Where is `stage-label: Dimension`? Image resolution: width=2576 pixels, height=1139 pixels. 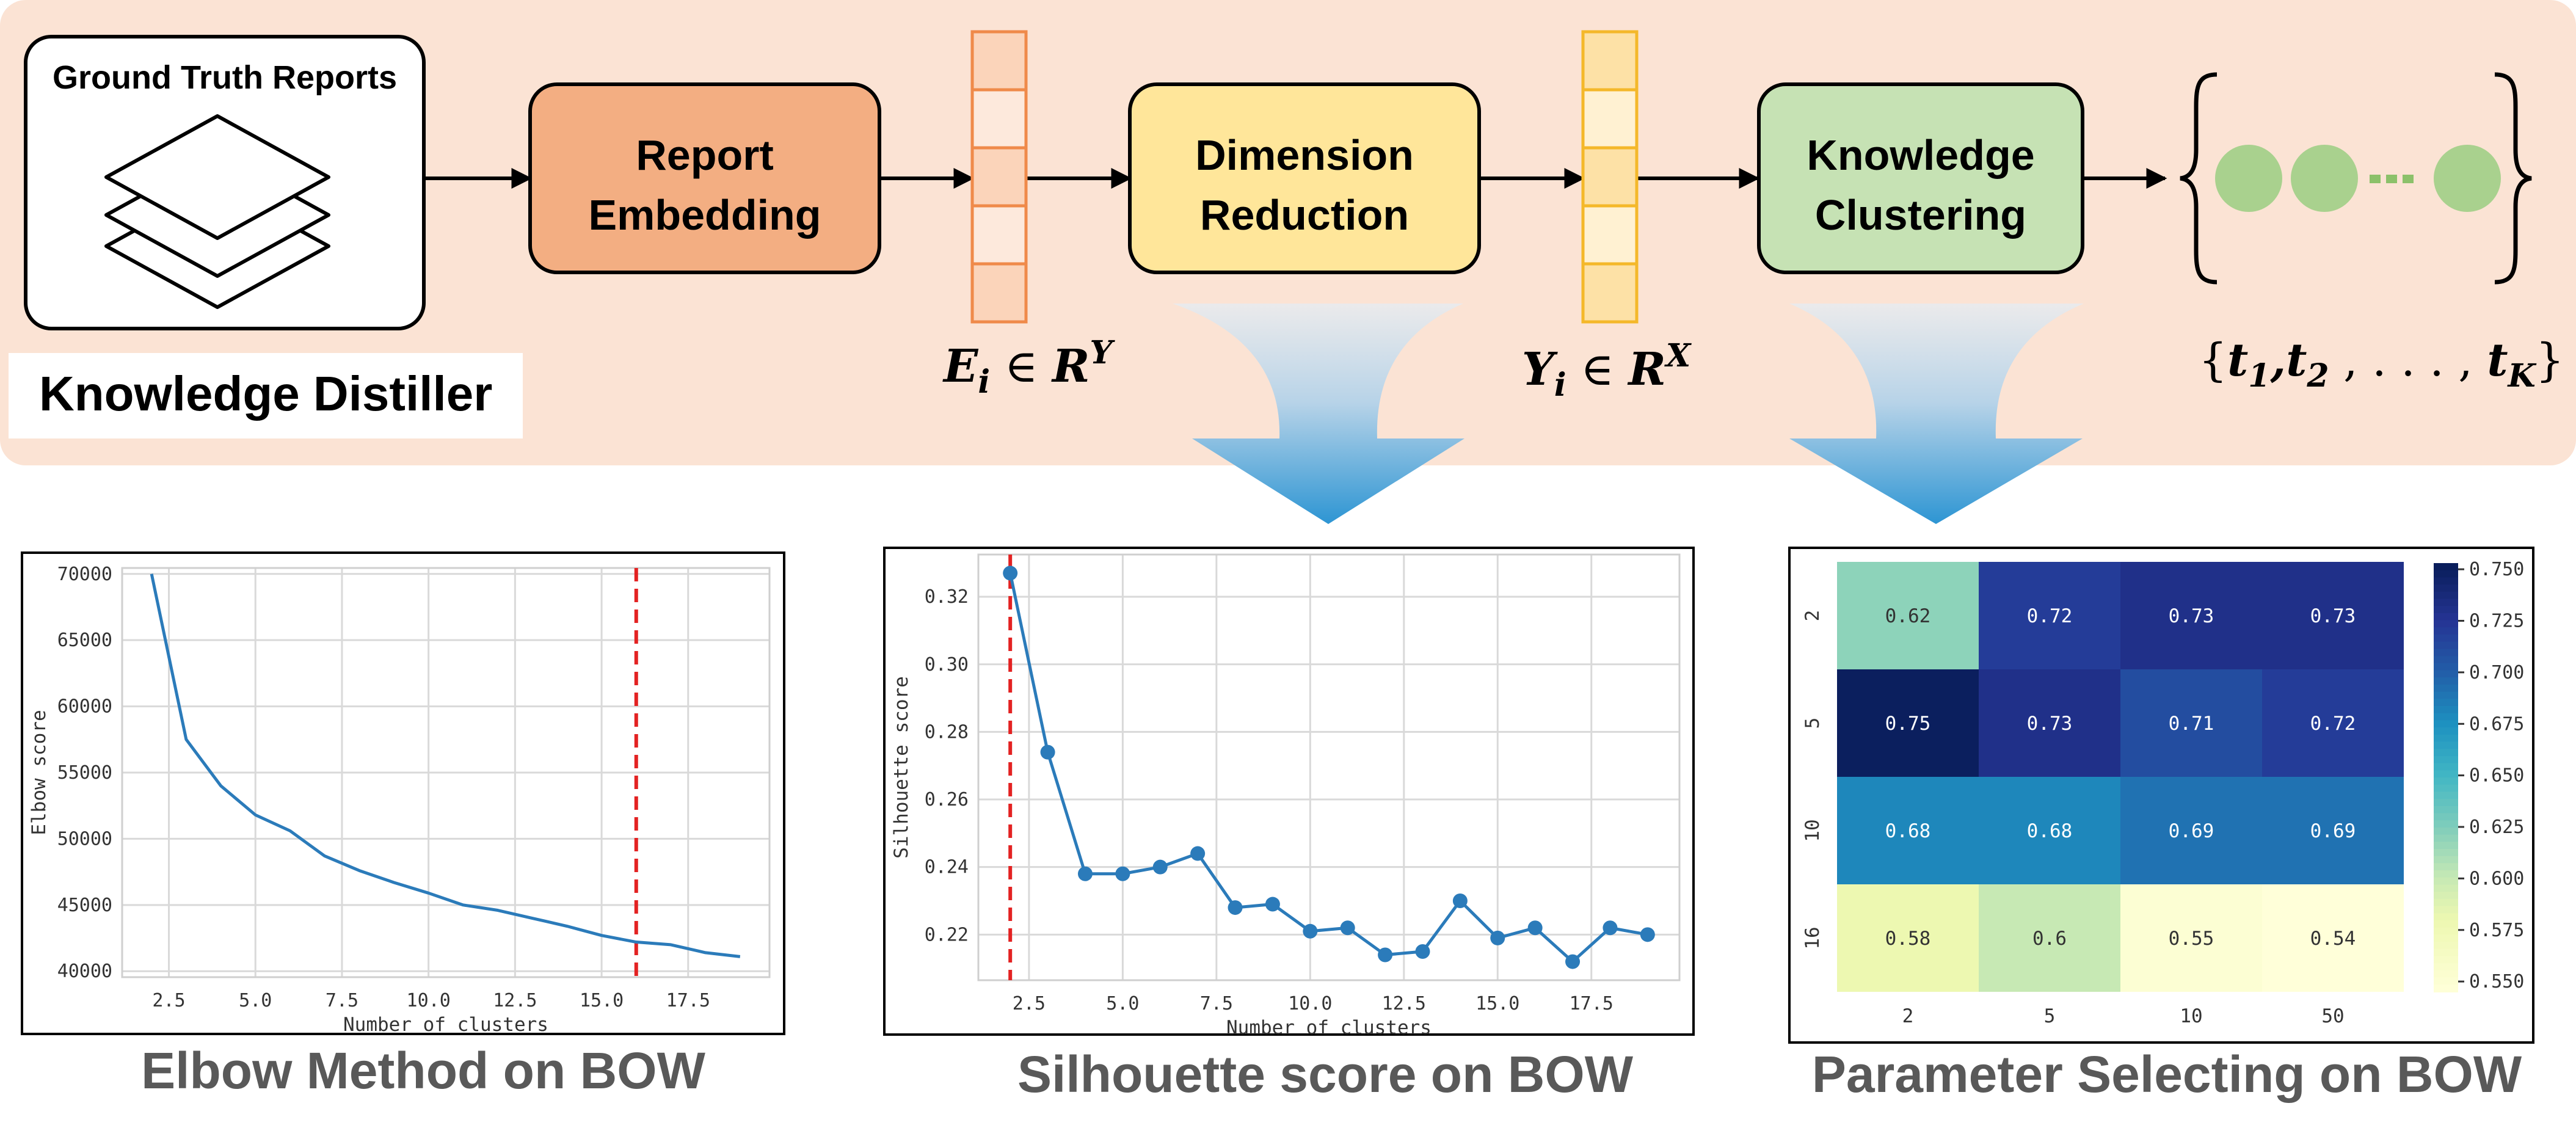
stage-label: Dimension is located at coordinates (1305, 155).